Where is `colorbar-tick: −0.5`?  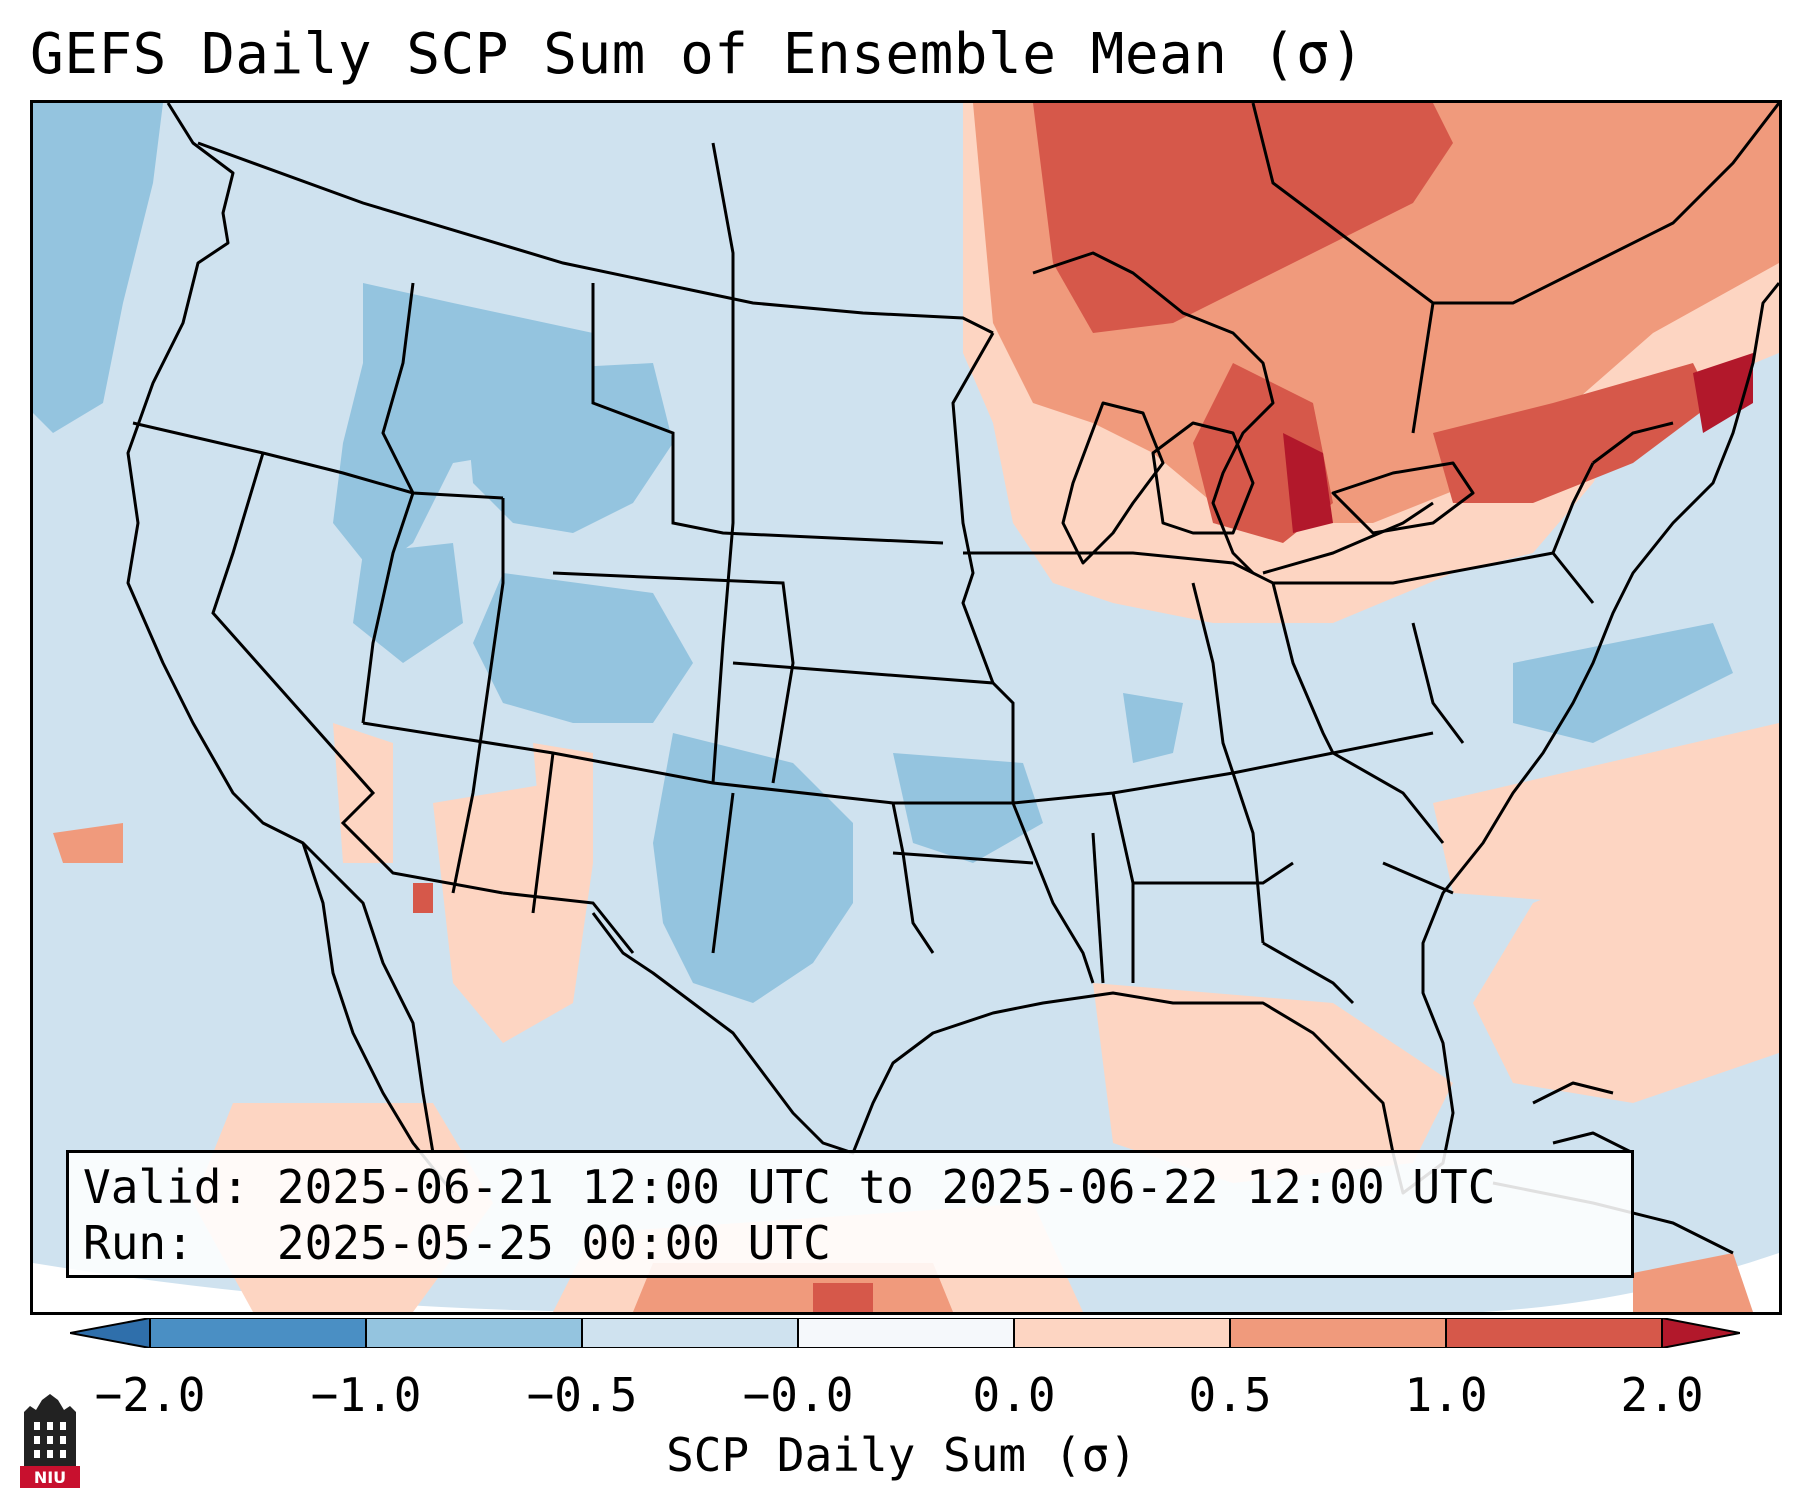 colorbar-tick: −0.5 is located at coordinates (582, 1395).